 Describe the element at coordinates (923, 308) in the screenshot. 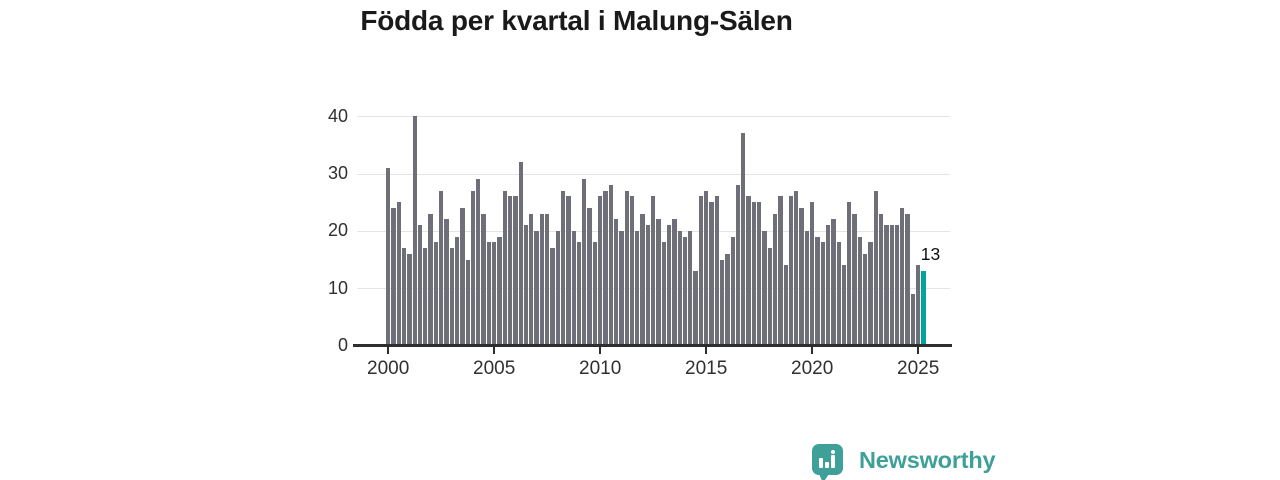

I see `bar-highlighted` at that location.